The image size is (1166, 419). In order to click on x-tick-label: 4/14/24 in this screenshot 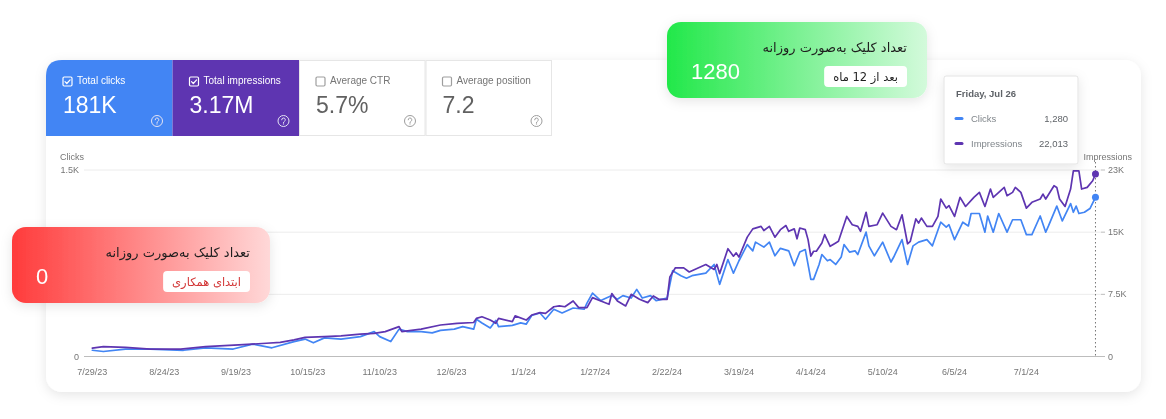, I will do `click(810, 371)`.